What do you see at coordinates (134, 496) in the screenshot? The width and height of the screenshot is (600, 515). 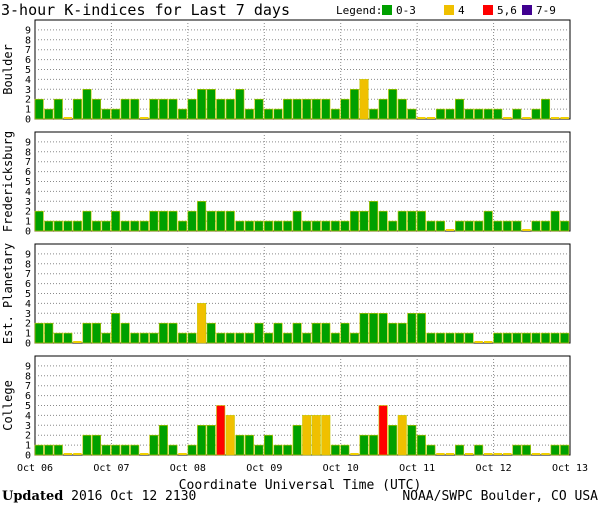 I see `updated-value: 2016 Oct 12 2130` at bounding box center [134, 496].